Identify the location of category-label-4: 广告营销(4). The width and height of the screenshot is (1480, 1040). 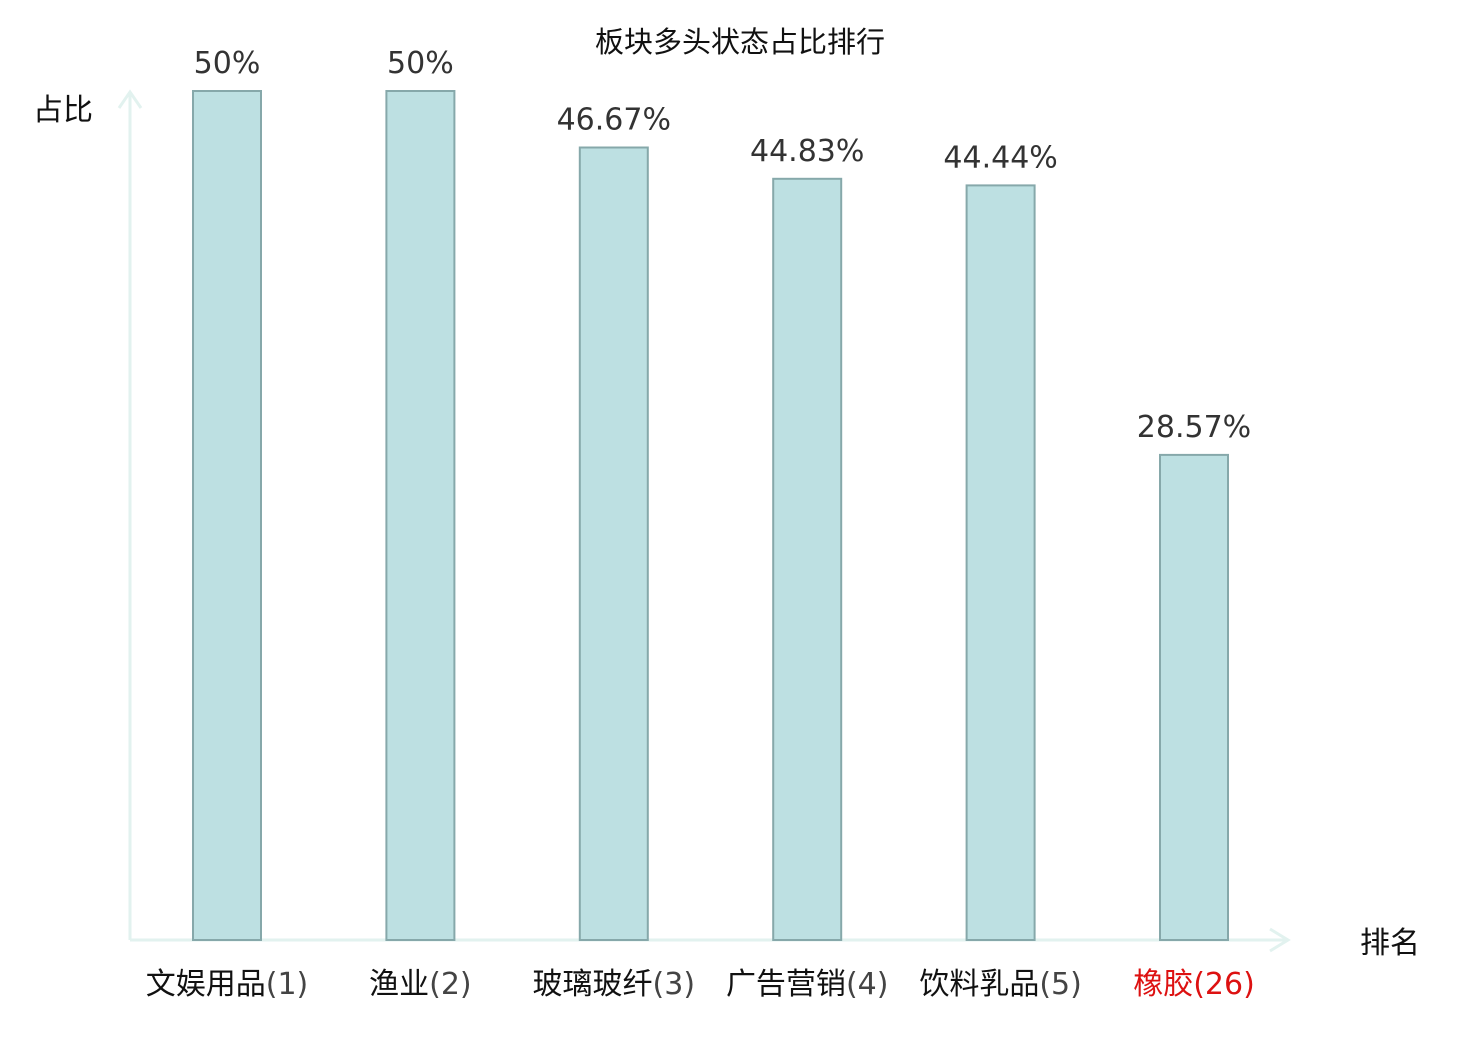
(807, 984).